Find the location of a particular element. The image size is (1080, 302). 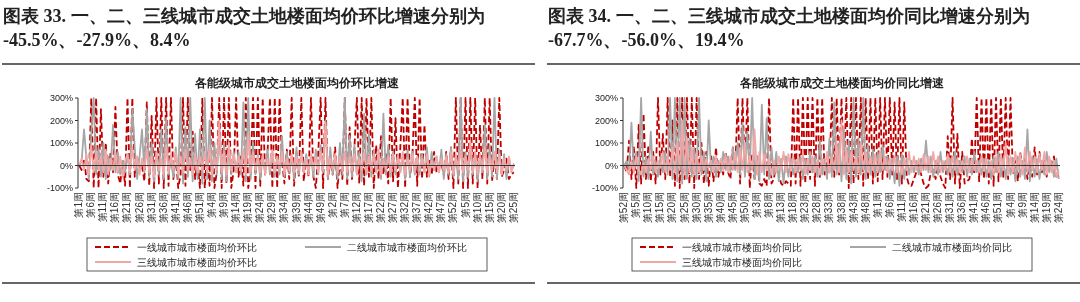

chart-subtitle: 各能级城市成交土地楼面均价同比增速 is located at coordinates (841, 83).